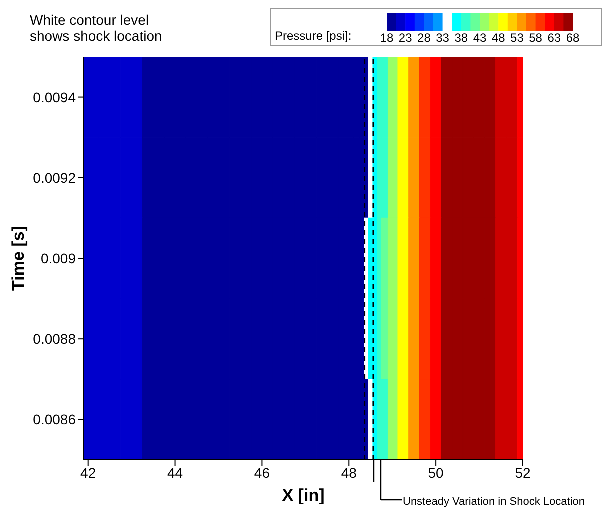  Describe the element at coordinates (18, 258) in the screenshot. I see `y-axis-title: Time [s]` at that location.